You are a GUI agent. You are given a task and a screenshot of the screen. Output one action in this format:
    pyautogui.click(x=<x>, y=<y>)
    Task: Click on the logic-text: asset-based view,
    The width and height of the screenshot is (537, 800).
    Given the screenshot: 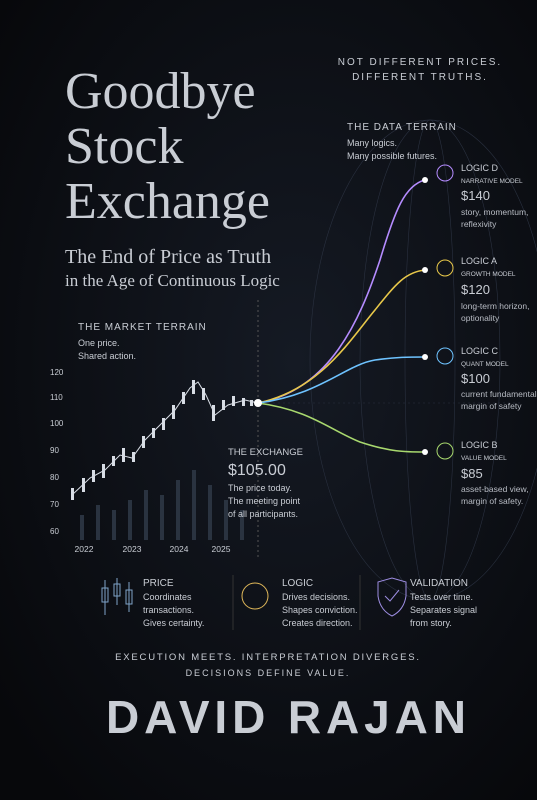 What is the action you would take?
    pyautogui.click(x=495, y=489)
    